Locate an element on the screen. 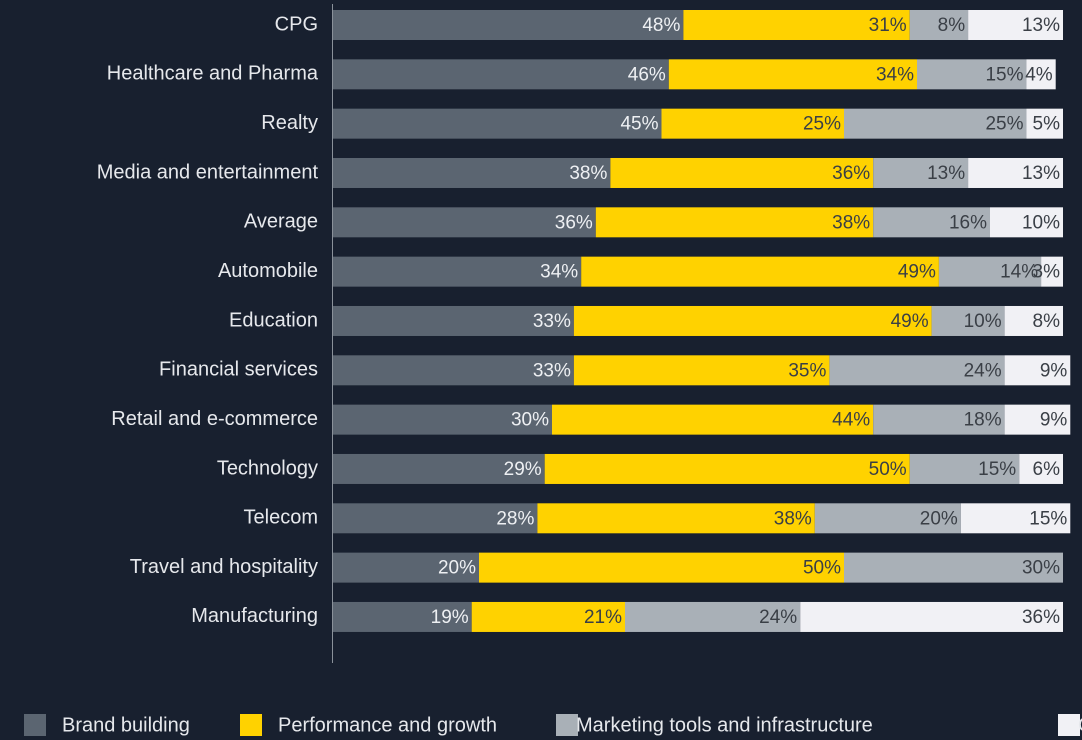 The width and height of the screenshot is (1082, 740). value-label: 14% is located at coordinates (1019, 272).